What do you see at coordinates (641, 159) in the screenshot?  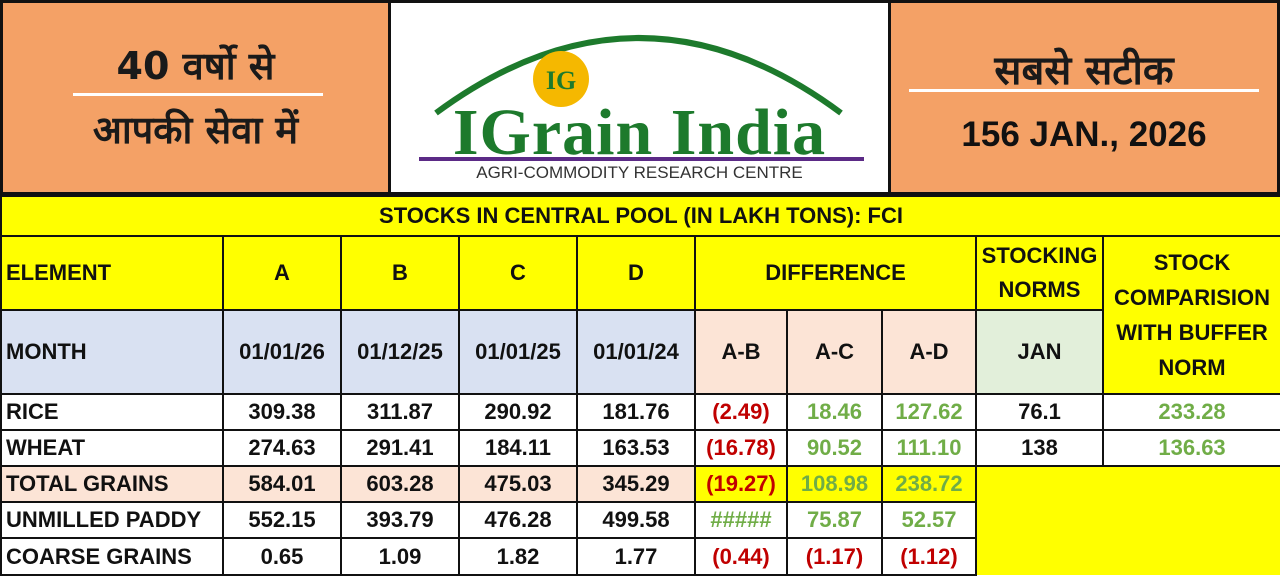 I see `logo-underline` at bounding box center [641, 159].